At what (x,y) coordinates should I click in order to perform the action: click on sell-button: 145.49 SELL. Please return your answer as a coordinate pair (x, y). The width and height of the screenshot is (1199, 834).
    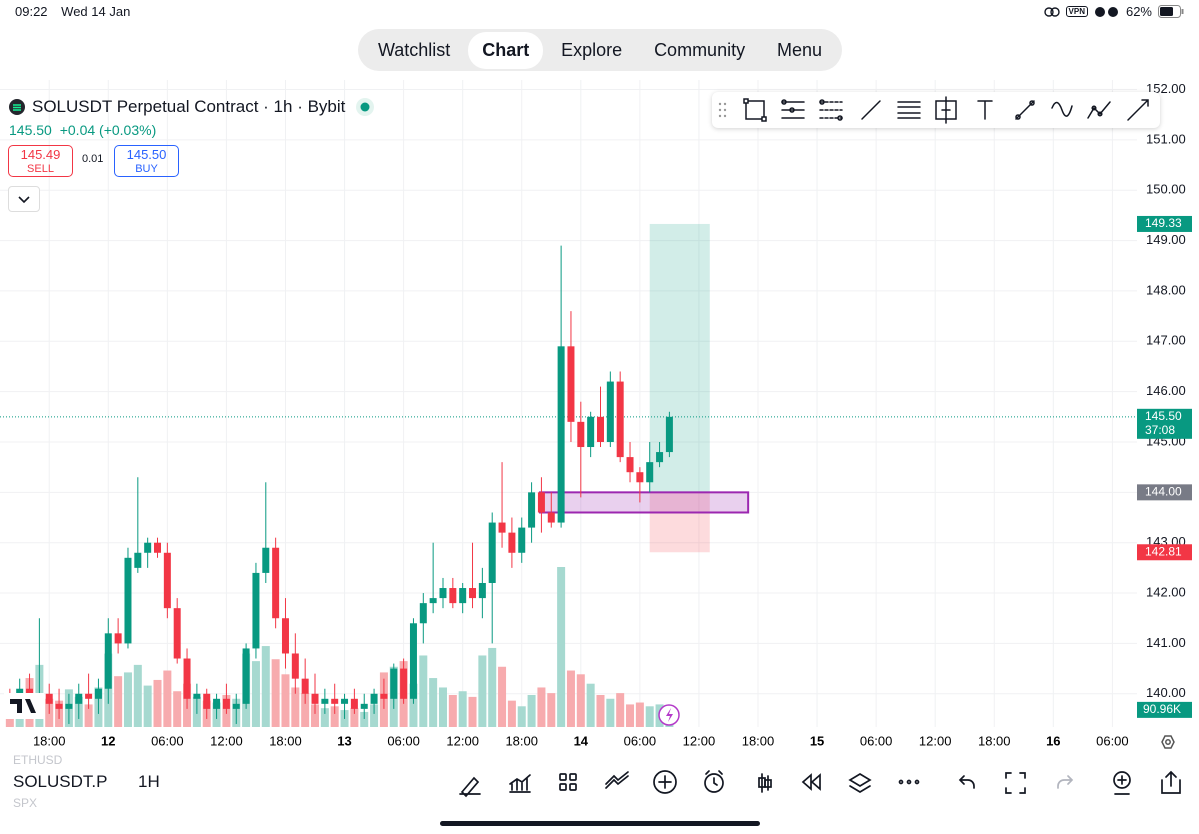
    Looking at the image, I should click on (40, 161).